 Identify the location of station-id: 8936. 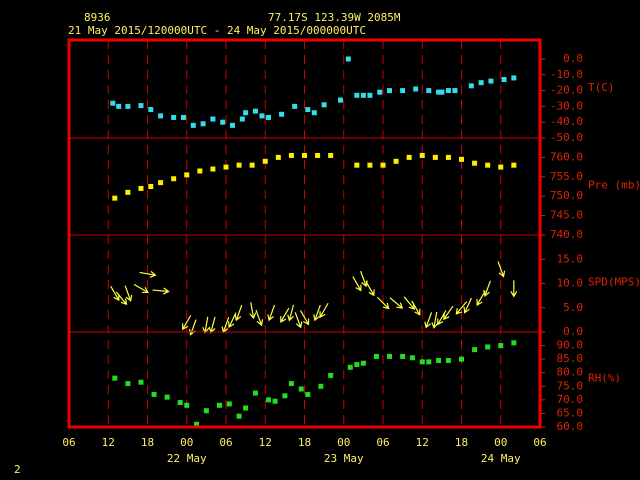
(97, 17).